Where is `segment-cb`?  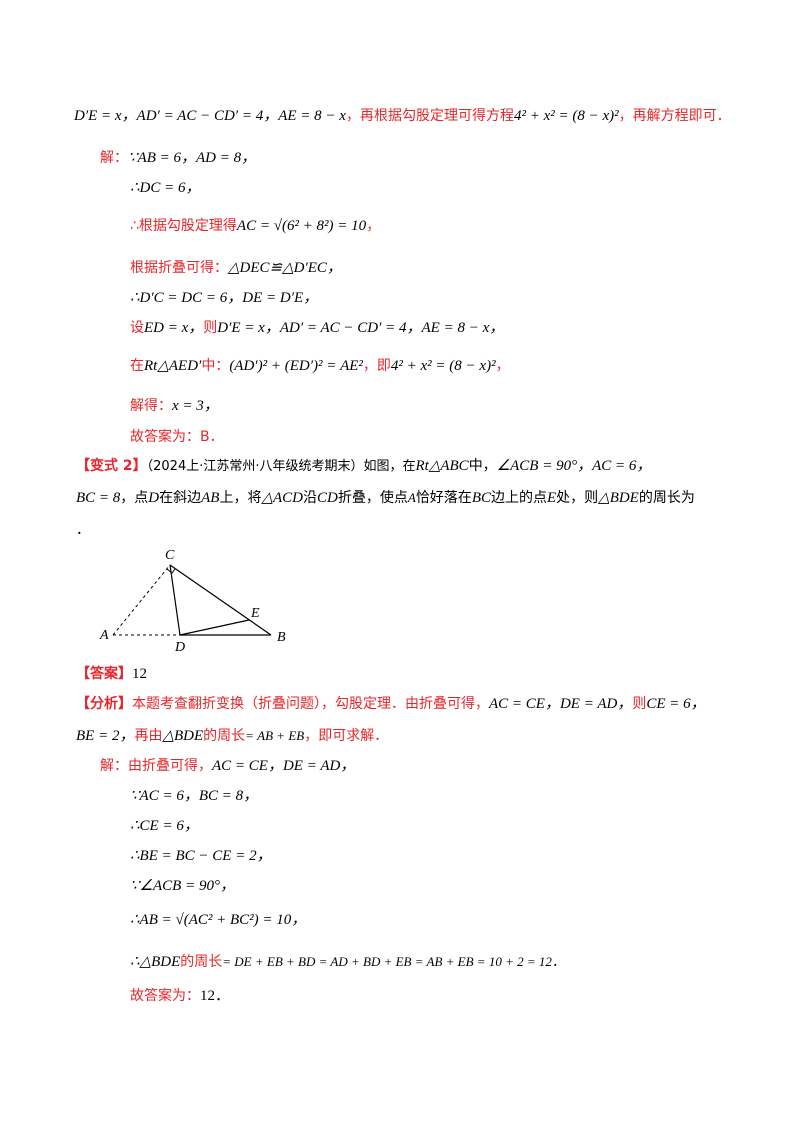
segment-cb is located at coordinates (220, 600).